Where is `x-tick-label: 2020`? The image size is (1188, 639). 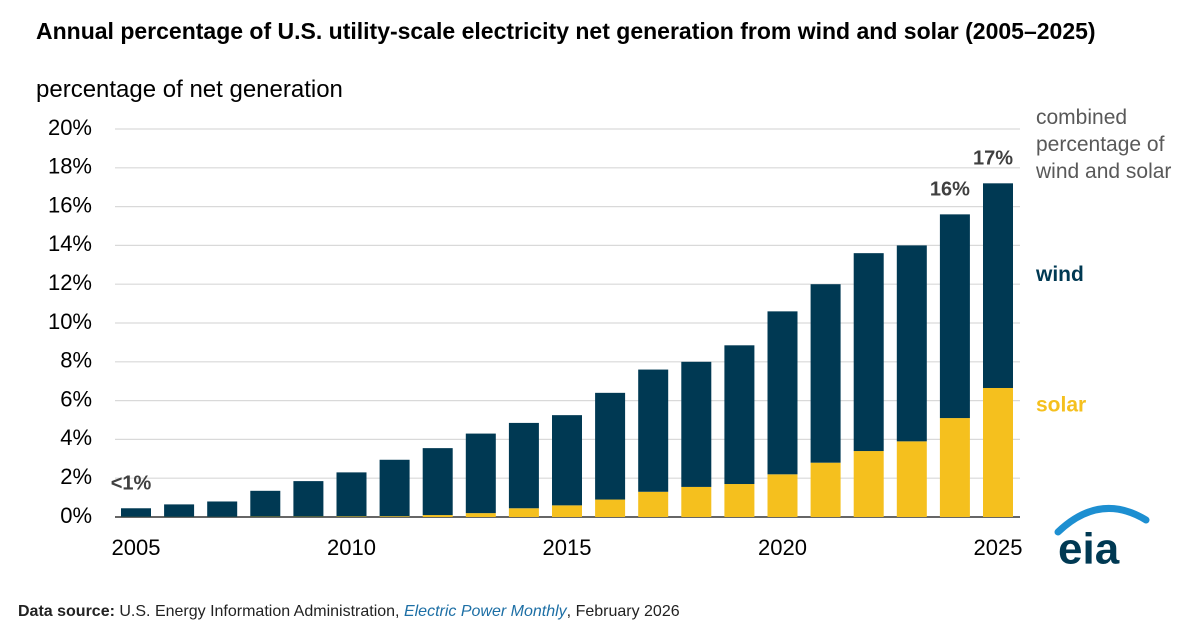 x-tick-label: 2020 is located at coordinates (782, 547).